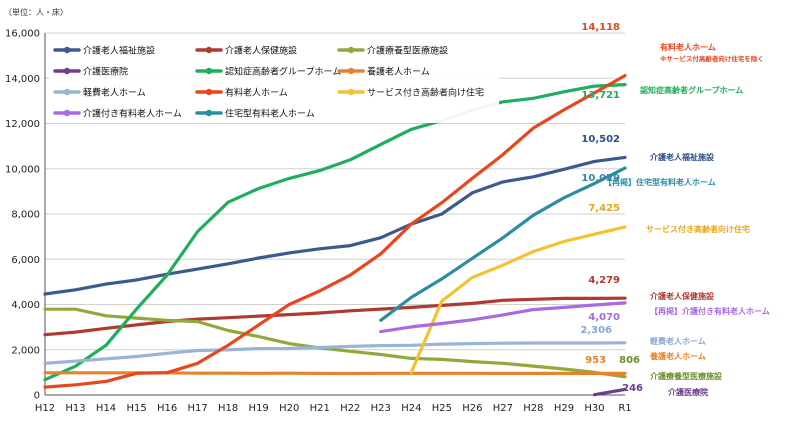 The width and height of the screenshot is (800, 427). What do you see at coordinates (678, 341) in the screenshot?
I see `series-end-label: 軽費老人ホーム` at bounding box center [678, 341].